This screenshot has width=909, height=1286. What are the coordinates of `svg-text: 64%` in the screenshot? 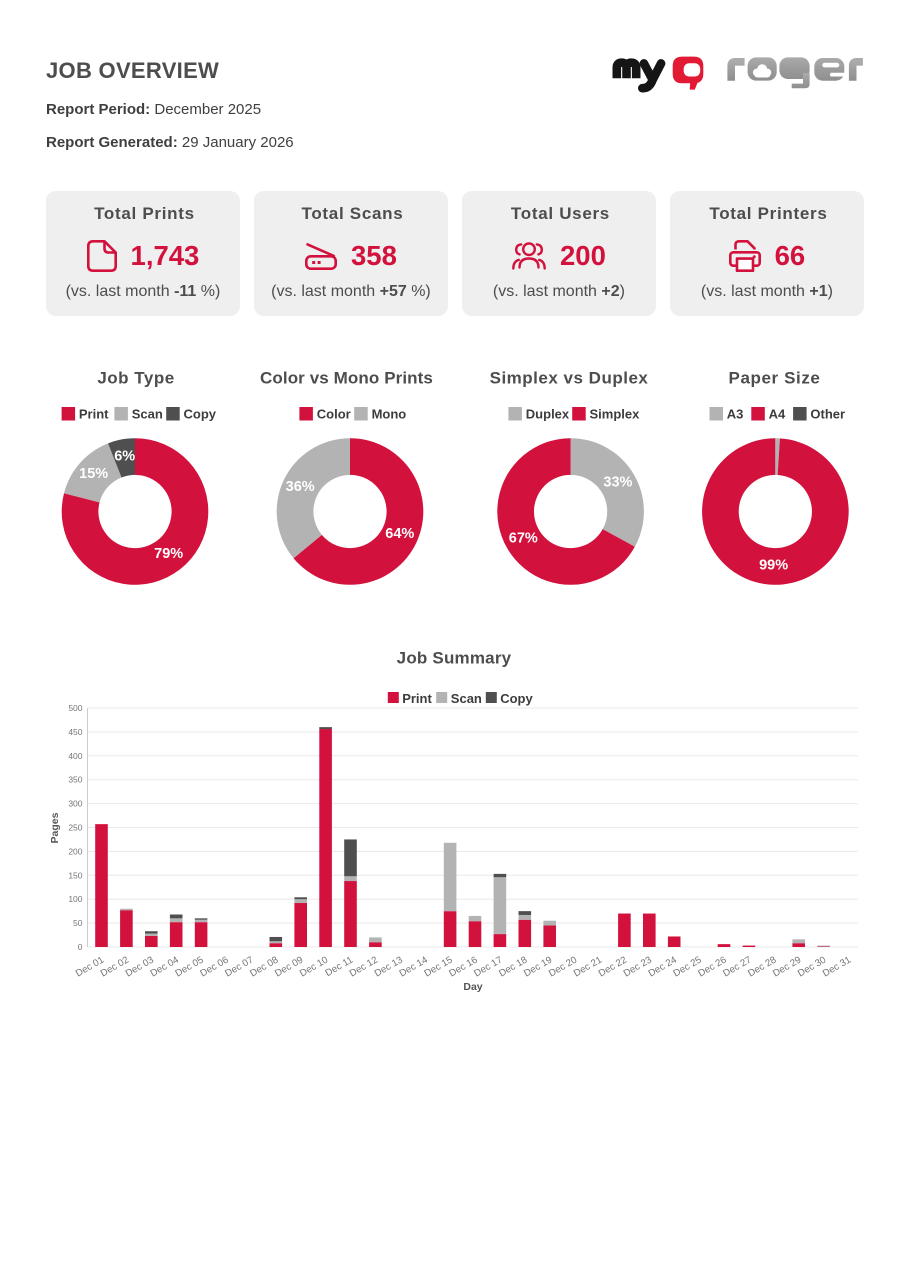 It's located at (399, 534).